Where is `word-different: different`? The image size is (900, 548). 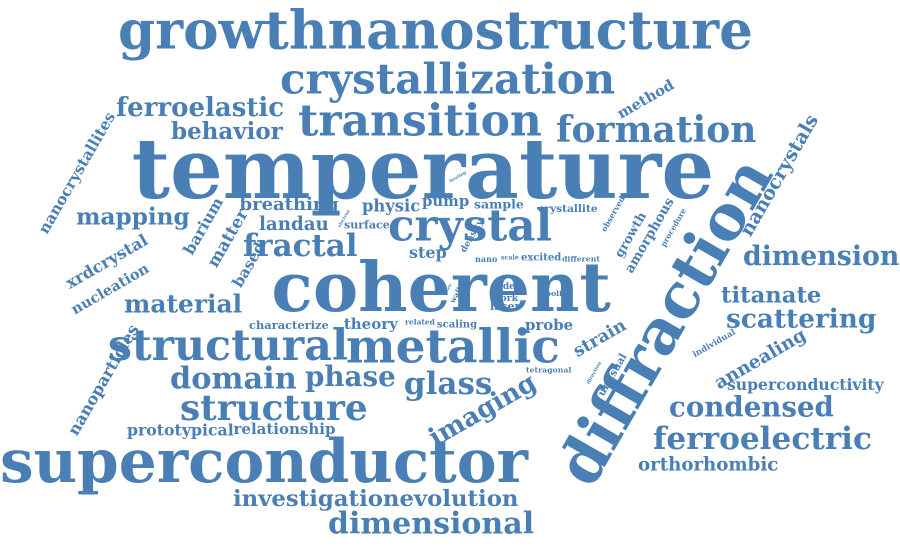
word-different: different is located at coordinates (581, 259).